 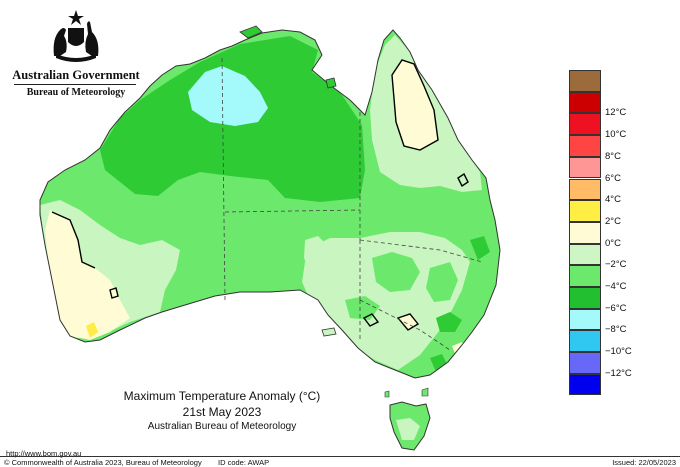 I want to click on tasmania, so click(x=410, y=426).